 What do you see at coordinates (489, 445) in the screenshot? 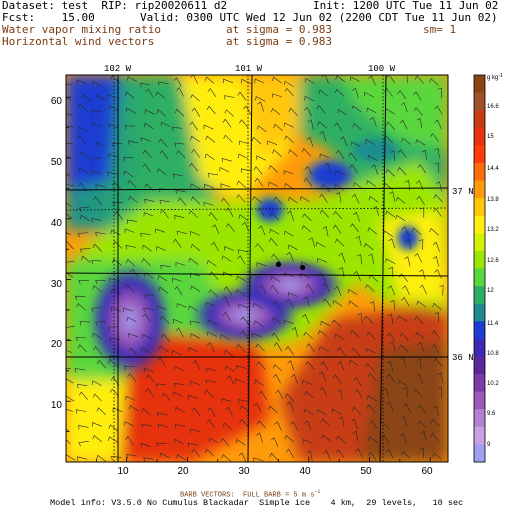
I see `colorbar-label: 9` at bounding box center [489, 445].